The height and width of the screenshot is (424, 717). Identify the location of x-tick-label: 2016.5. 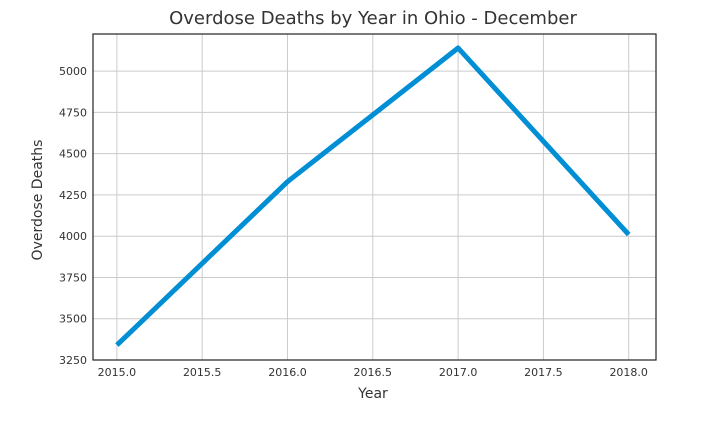
(373, 372).